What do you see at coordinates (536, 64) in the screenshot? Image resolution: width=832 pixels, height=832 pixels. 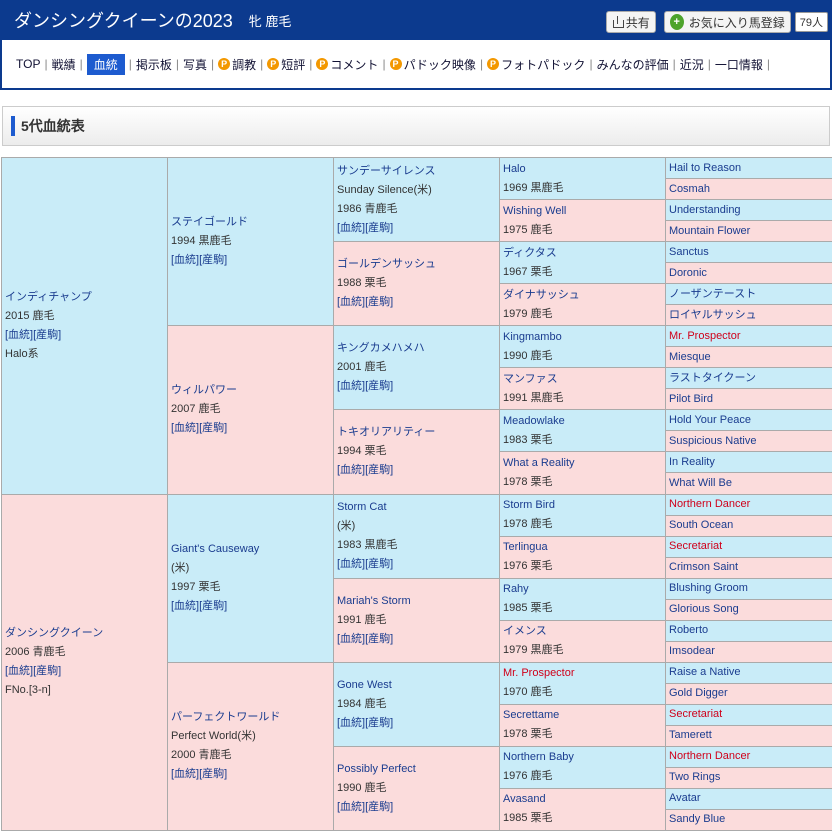 I see `nav-item: P フォトパドック` at bounding box center [536, 64].